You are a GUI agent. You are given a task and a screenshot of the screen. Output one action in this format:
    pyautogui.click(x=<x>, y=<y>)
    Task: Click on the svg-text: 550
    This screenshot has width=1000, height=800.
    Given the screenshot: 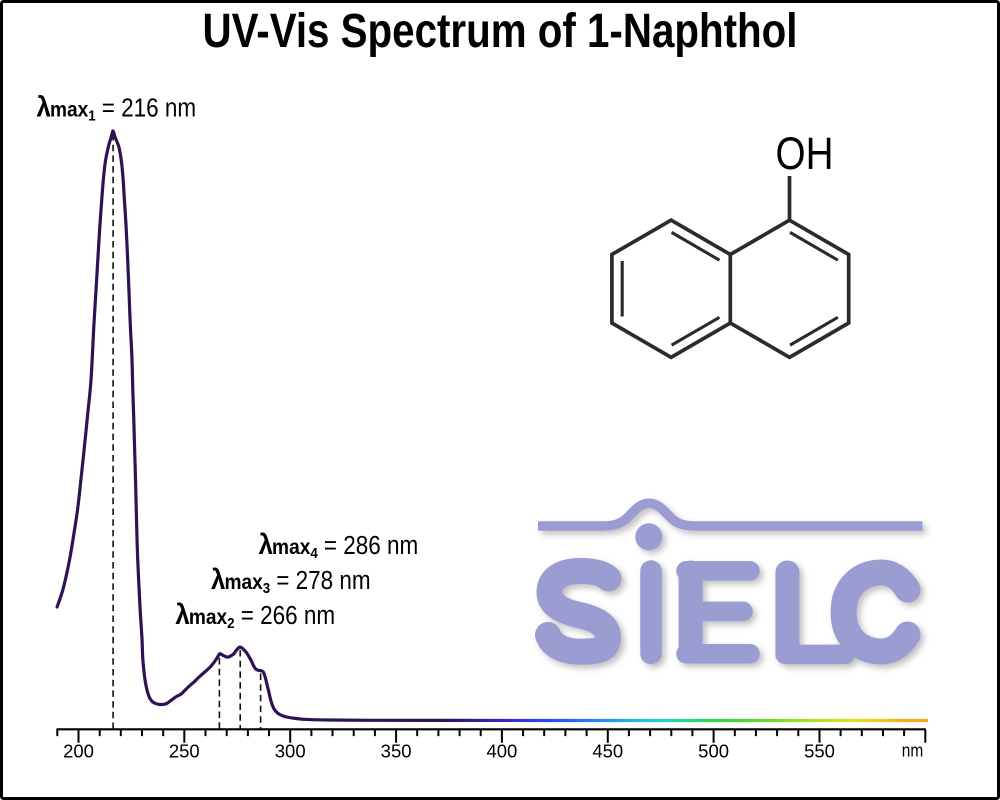 What is the action you would take?
    pyautogui.click(x=819, y=751)
    